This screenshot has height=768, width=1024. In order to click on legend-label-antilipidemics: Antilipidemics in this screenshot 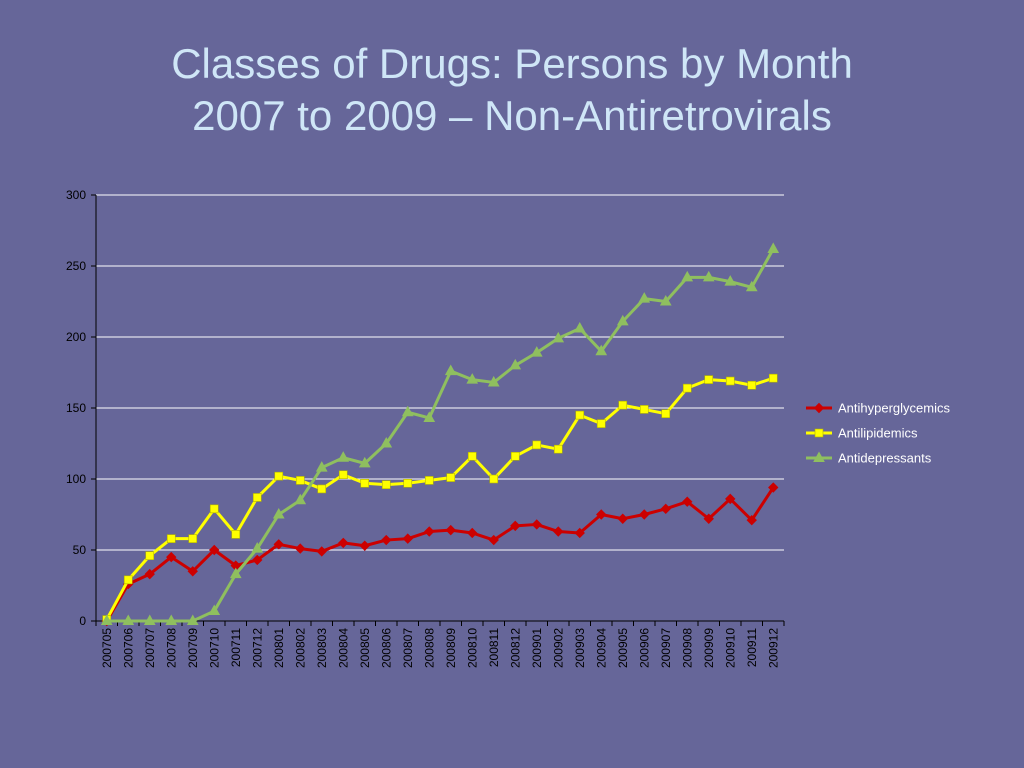, I will do `click(878, 433)`.